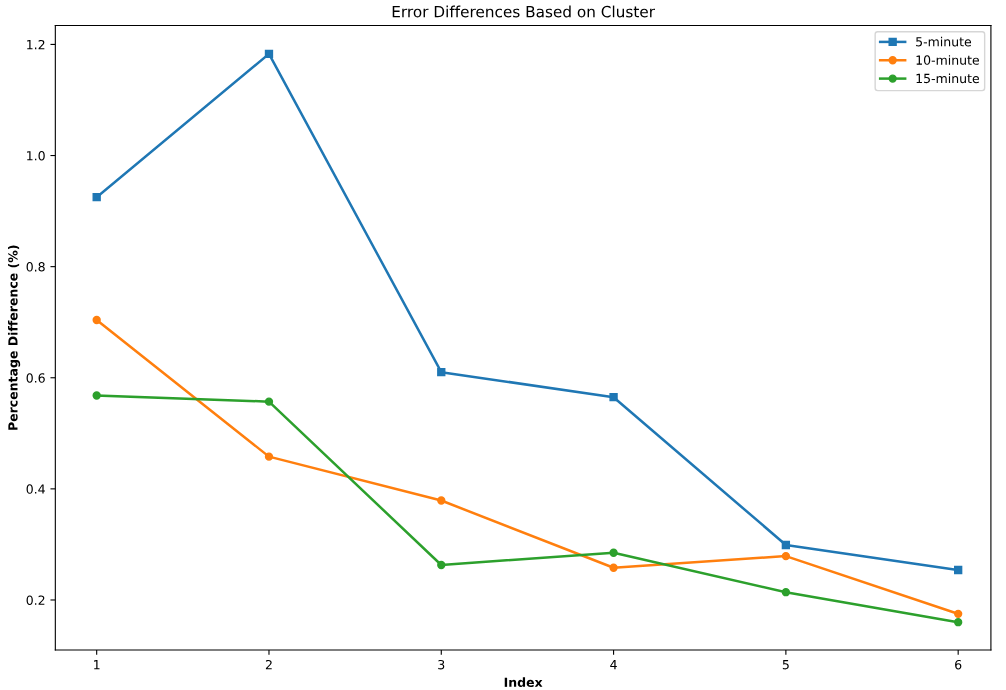 Image resolution: width=1006 pixels, height=690 pixels. I want to click on y-tick-label: 1.2, so click(36, 44).